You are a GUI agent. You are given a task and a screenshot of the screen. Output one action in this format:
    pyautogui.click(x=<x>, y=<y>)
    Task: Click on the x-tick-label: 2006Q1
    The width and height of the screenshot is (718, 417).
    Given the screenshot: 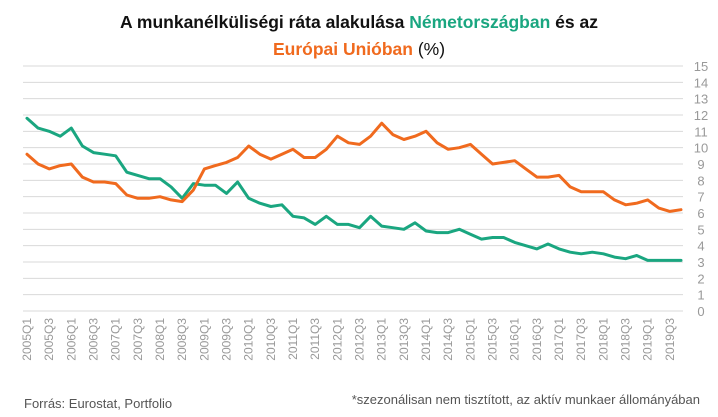 What is the action you would take?
    pyautogui.click(x=71, y=339)
    